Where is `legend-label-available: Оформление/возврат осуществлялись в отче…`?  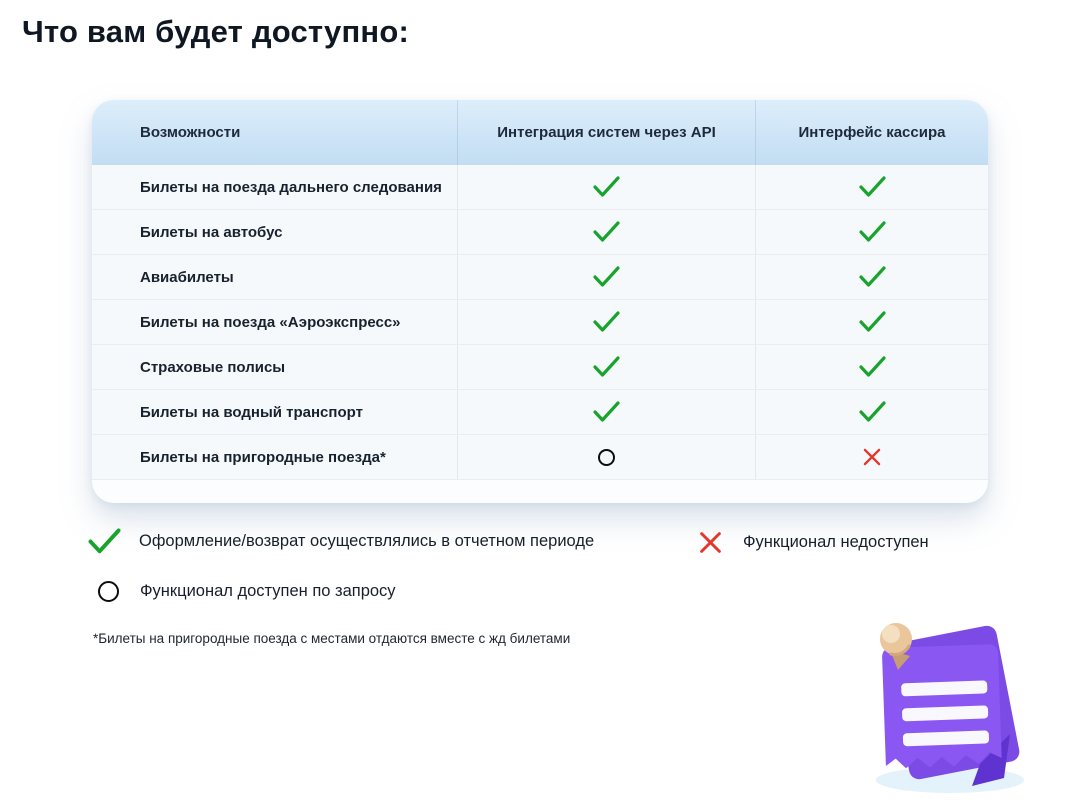
legend-label-available: Оформление/возврат осуществлялись в отче… is located at coordinates (367, 541).